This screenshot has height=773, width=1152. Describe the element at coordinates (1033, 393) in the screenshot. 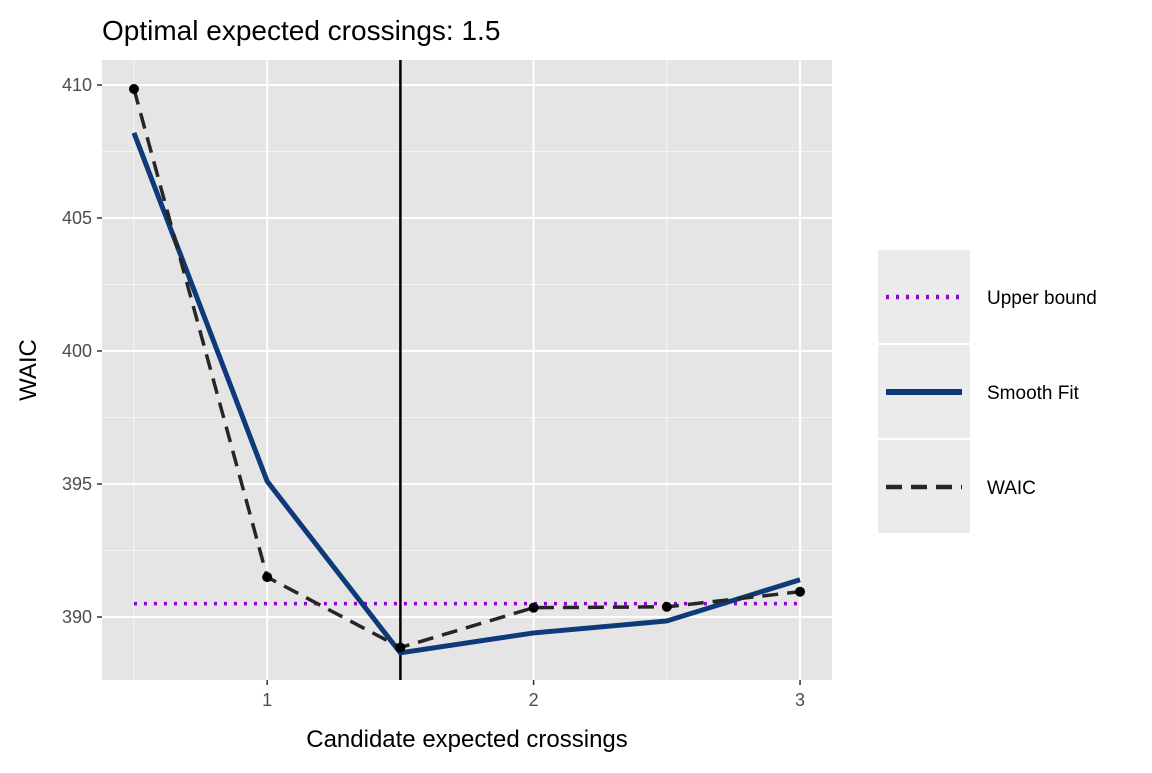

I see `legend-label: Smooth Fit` at that location.